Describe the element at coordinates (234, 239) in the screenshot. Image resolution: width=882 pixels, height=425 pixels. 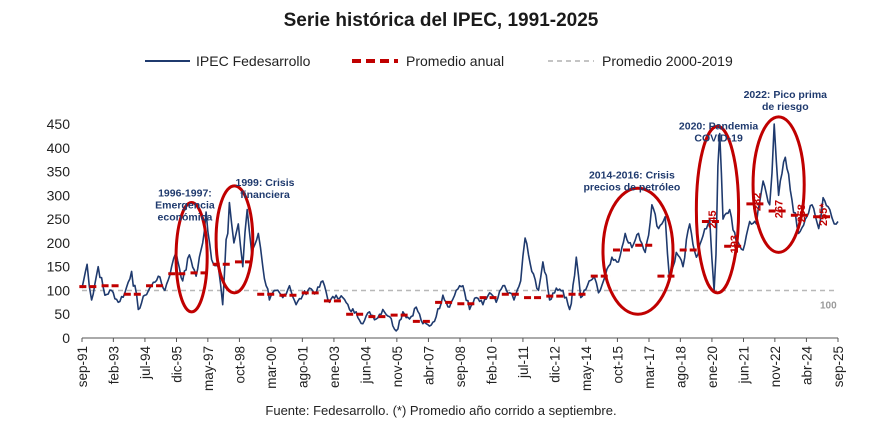
I see `ann-1999-ellipse` at that location.